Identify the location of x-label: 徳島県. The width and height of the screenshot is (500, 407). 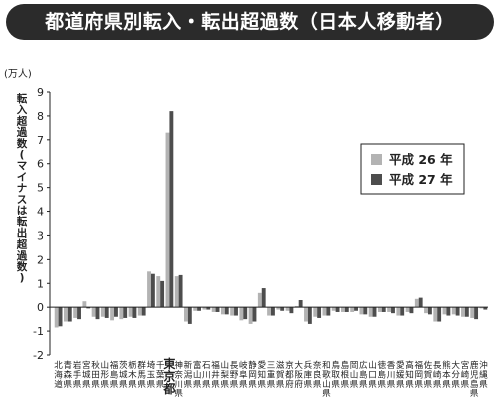
(382, 374).